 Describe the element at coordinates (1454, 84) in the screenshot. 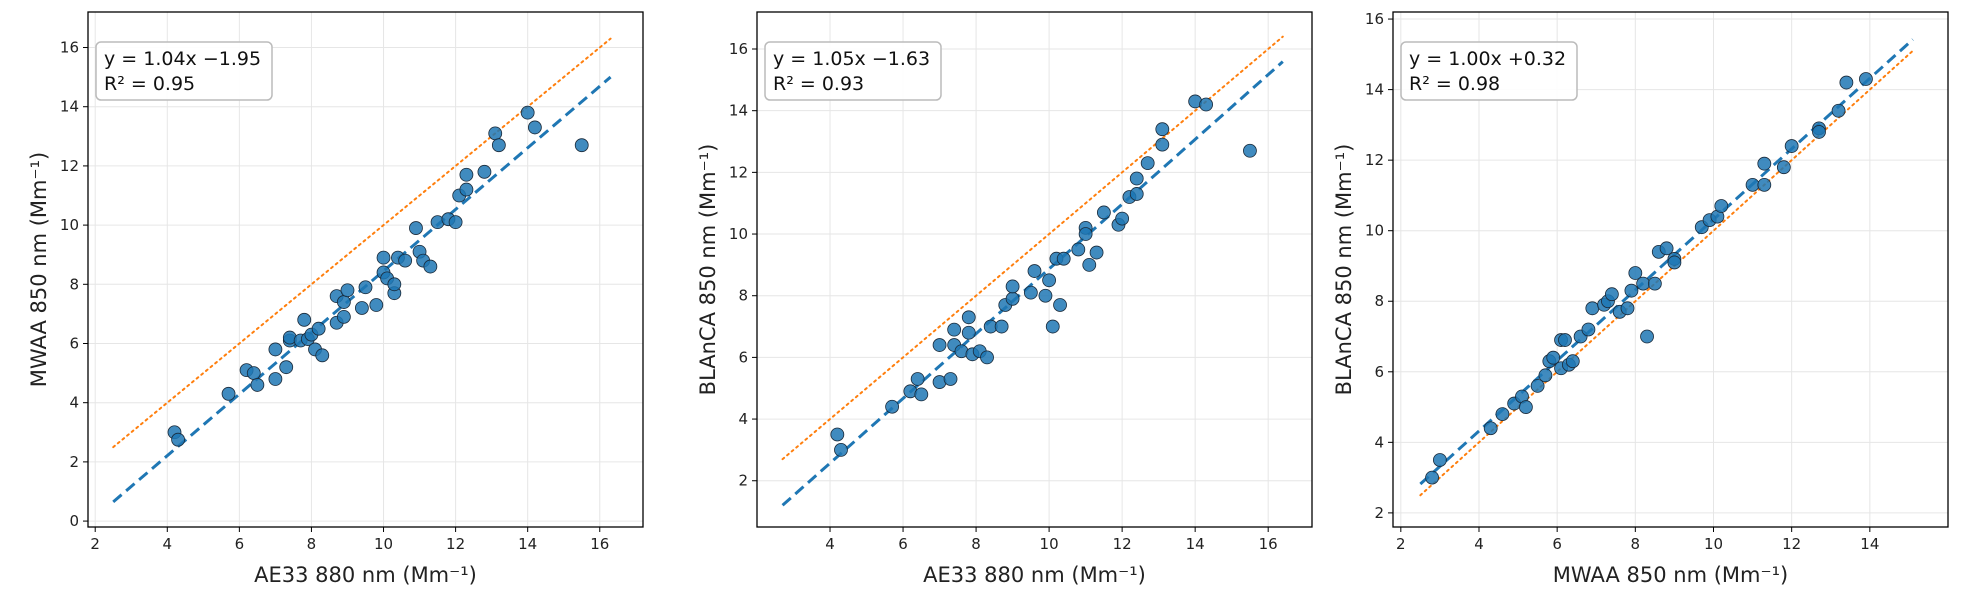

I see `r-squared: R² = 0.98` at that location.